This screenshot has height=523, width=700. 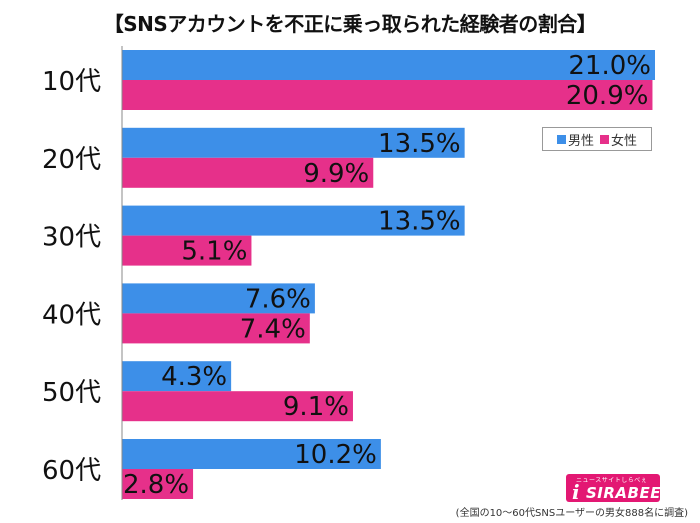 I want to click on category-label: 40代, so click(x=71, y=315).